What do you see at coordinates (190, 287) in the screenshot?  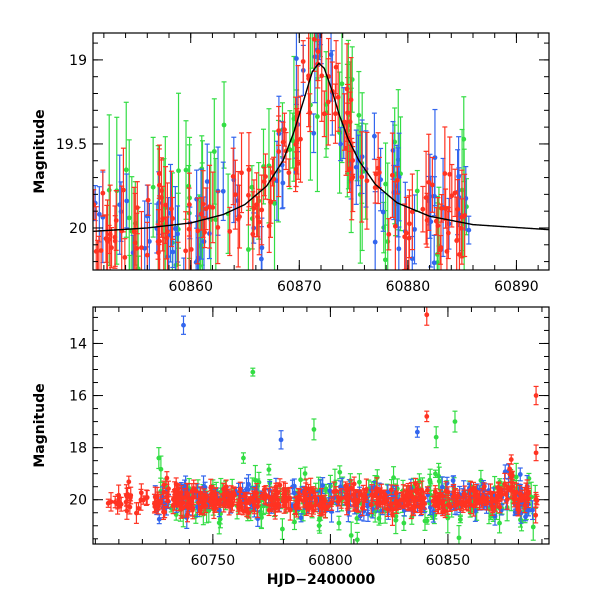 I see `top-x-tick-label: 60860` at bounding box center [190, 287].